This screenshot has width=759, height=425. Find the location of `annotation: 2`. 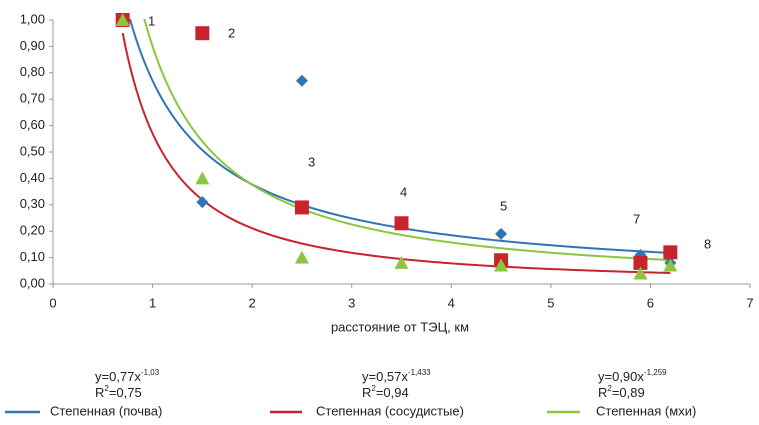

annotation: 2 is located at coordinates (231, 32).